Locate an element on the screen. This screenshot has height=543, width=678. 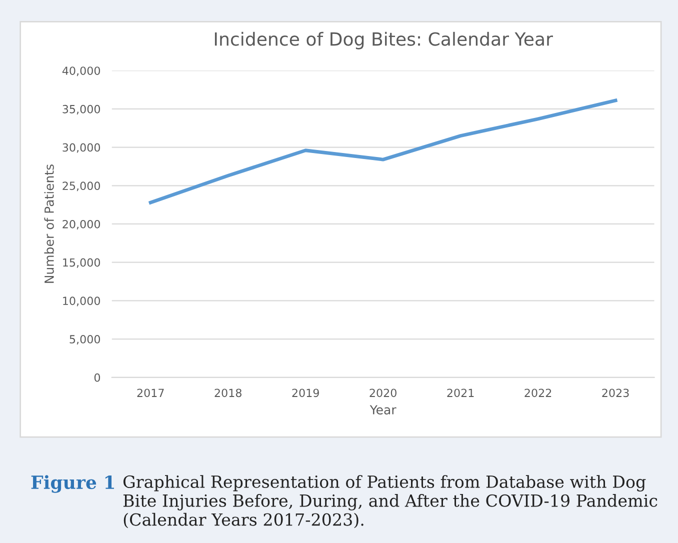
x-tick-label: 2023 is located at coordinates (615, 393).